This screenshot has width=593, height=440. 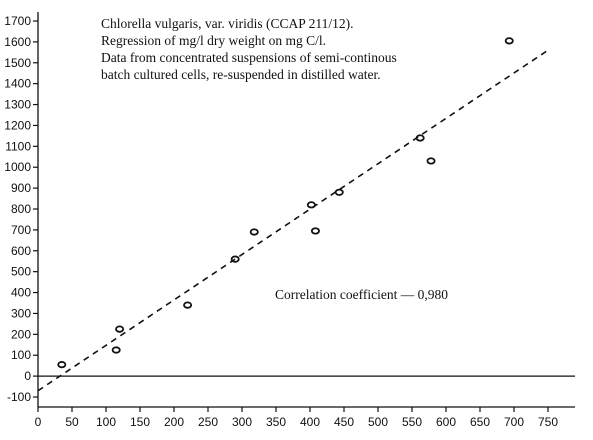 What do you see at coordinates (17, 167) in the screenshot?
I see `y-tick-label: 1000` at bounding box center [17, 167].